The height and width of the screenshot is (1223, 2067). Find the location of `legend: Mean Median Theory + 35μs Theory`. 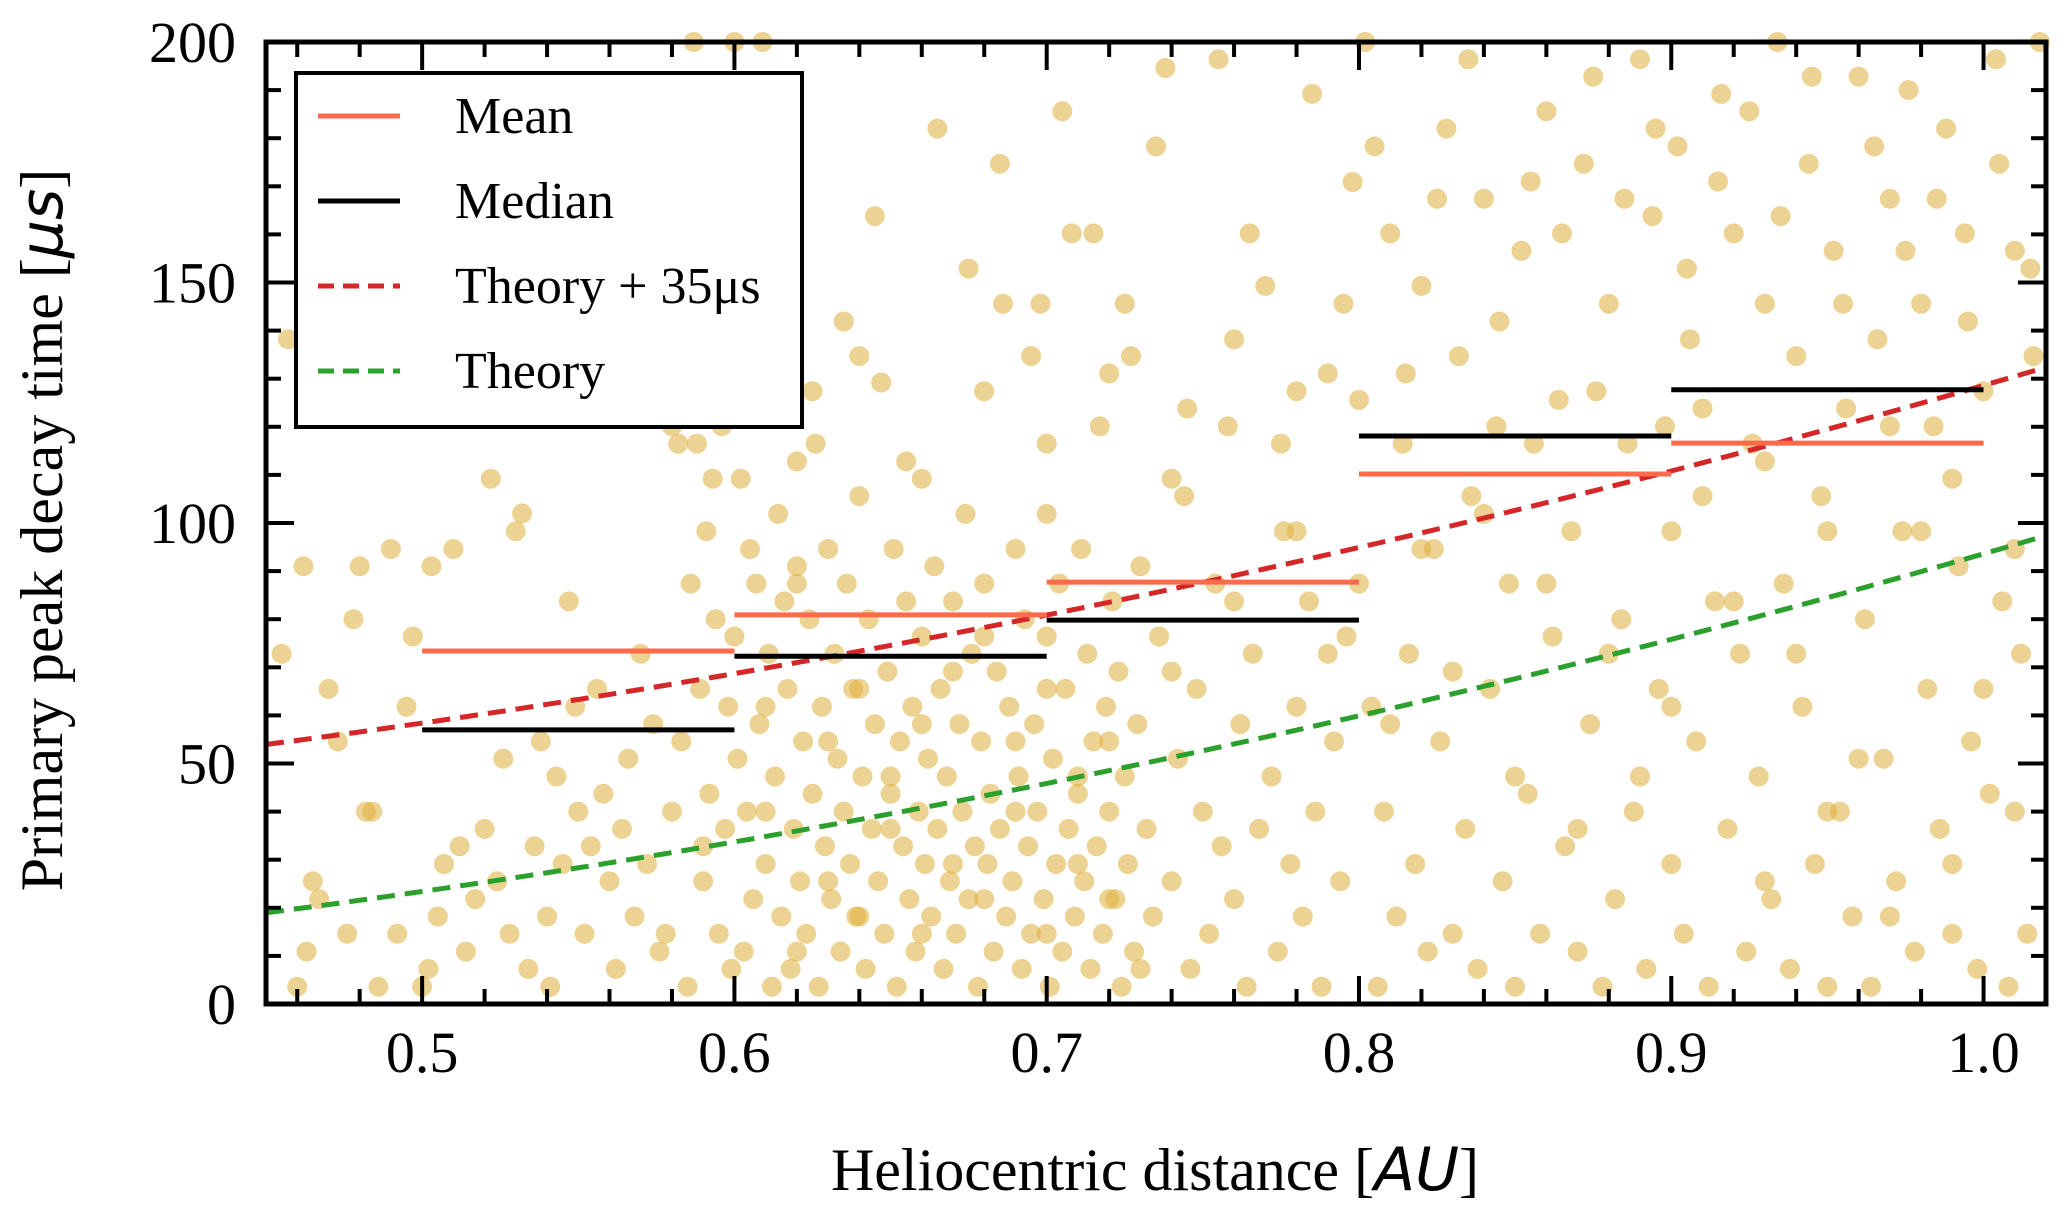

legend: Mean Median Theory + 35μs Theory is located at coordinates (549, 250).